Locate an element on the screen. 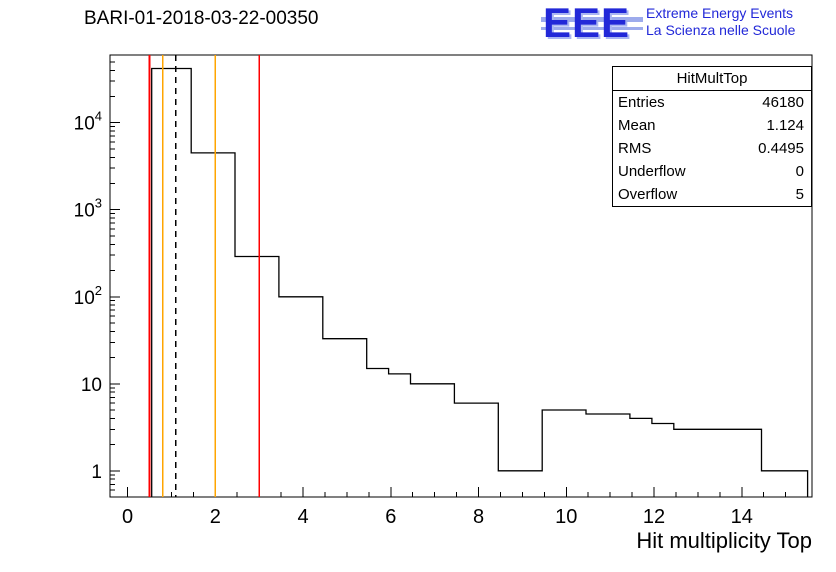  stats-label: Entries is located at coordinates (641, 102).